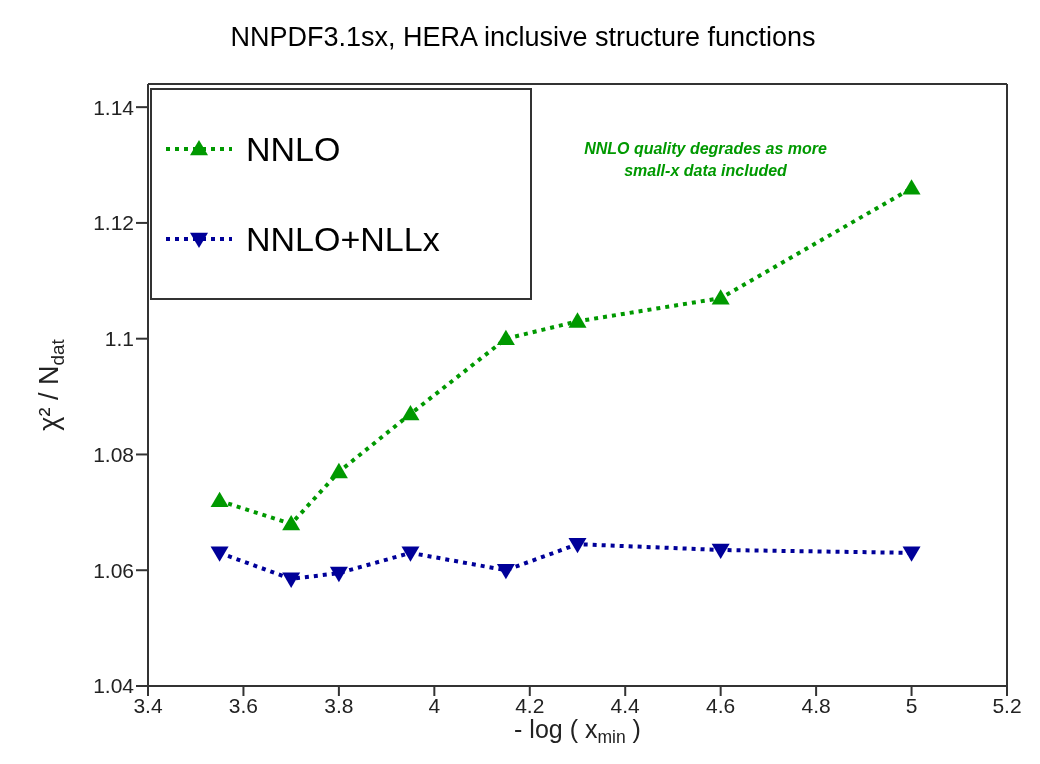 The height and width of the screenshot is (764, 1040). What do you see at coordinates (293, 149) in the screenshot?
I see `legend-label: NNLO` at bounding box center [293, 149].